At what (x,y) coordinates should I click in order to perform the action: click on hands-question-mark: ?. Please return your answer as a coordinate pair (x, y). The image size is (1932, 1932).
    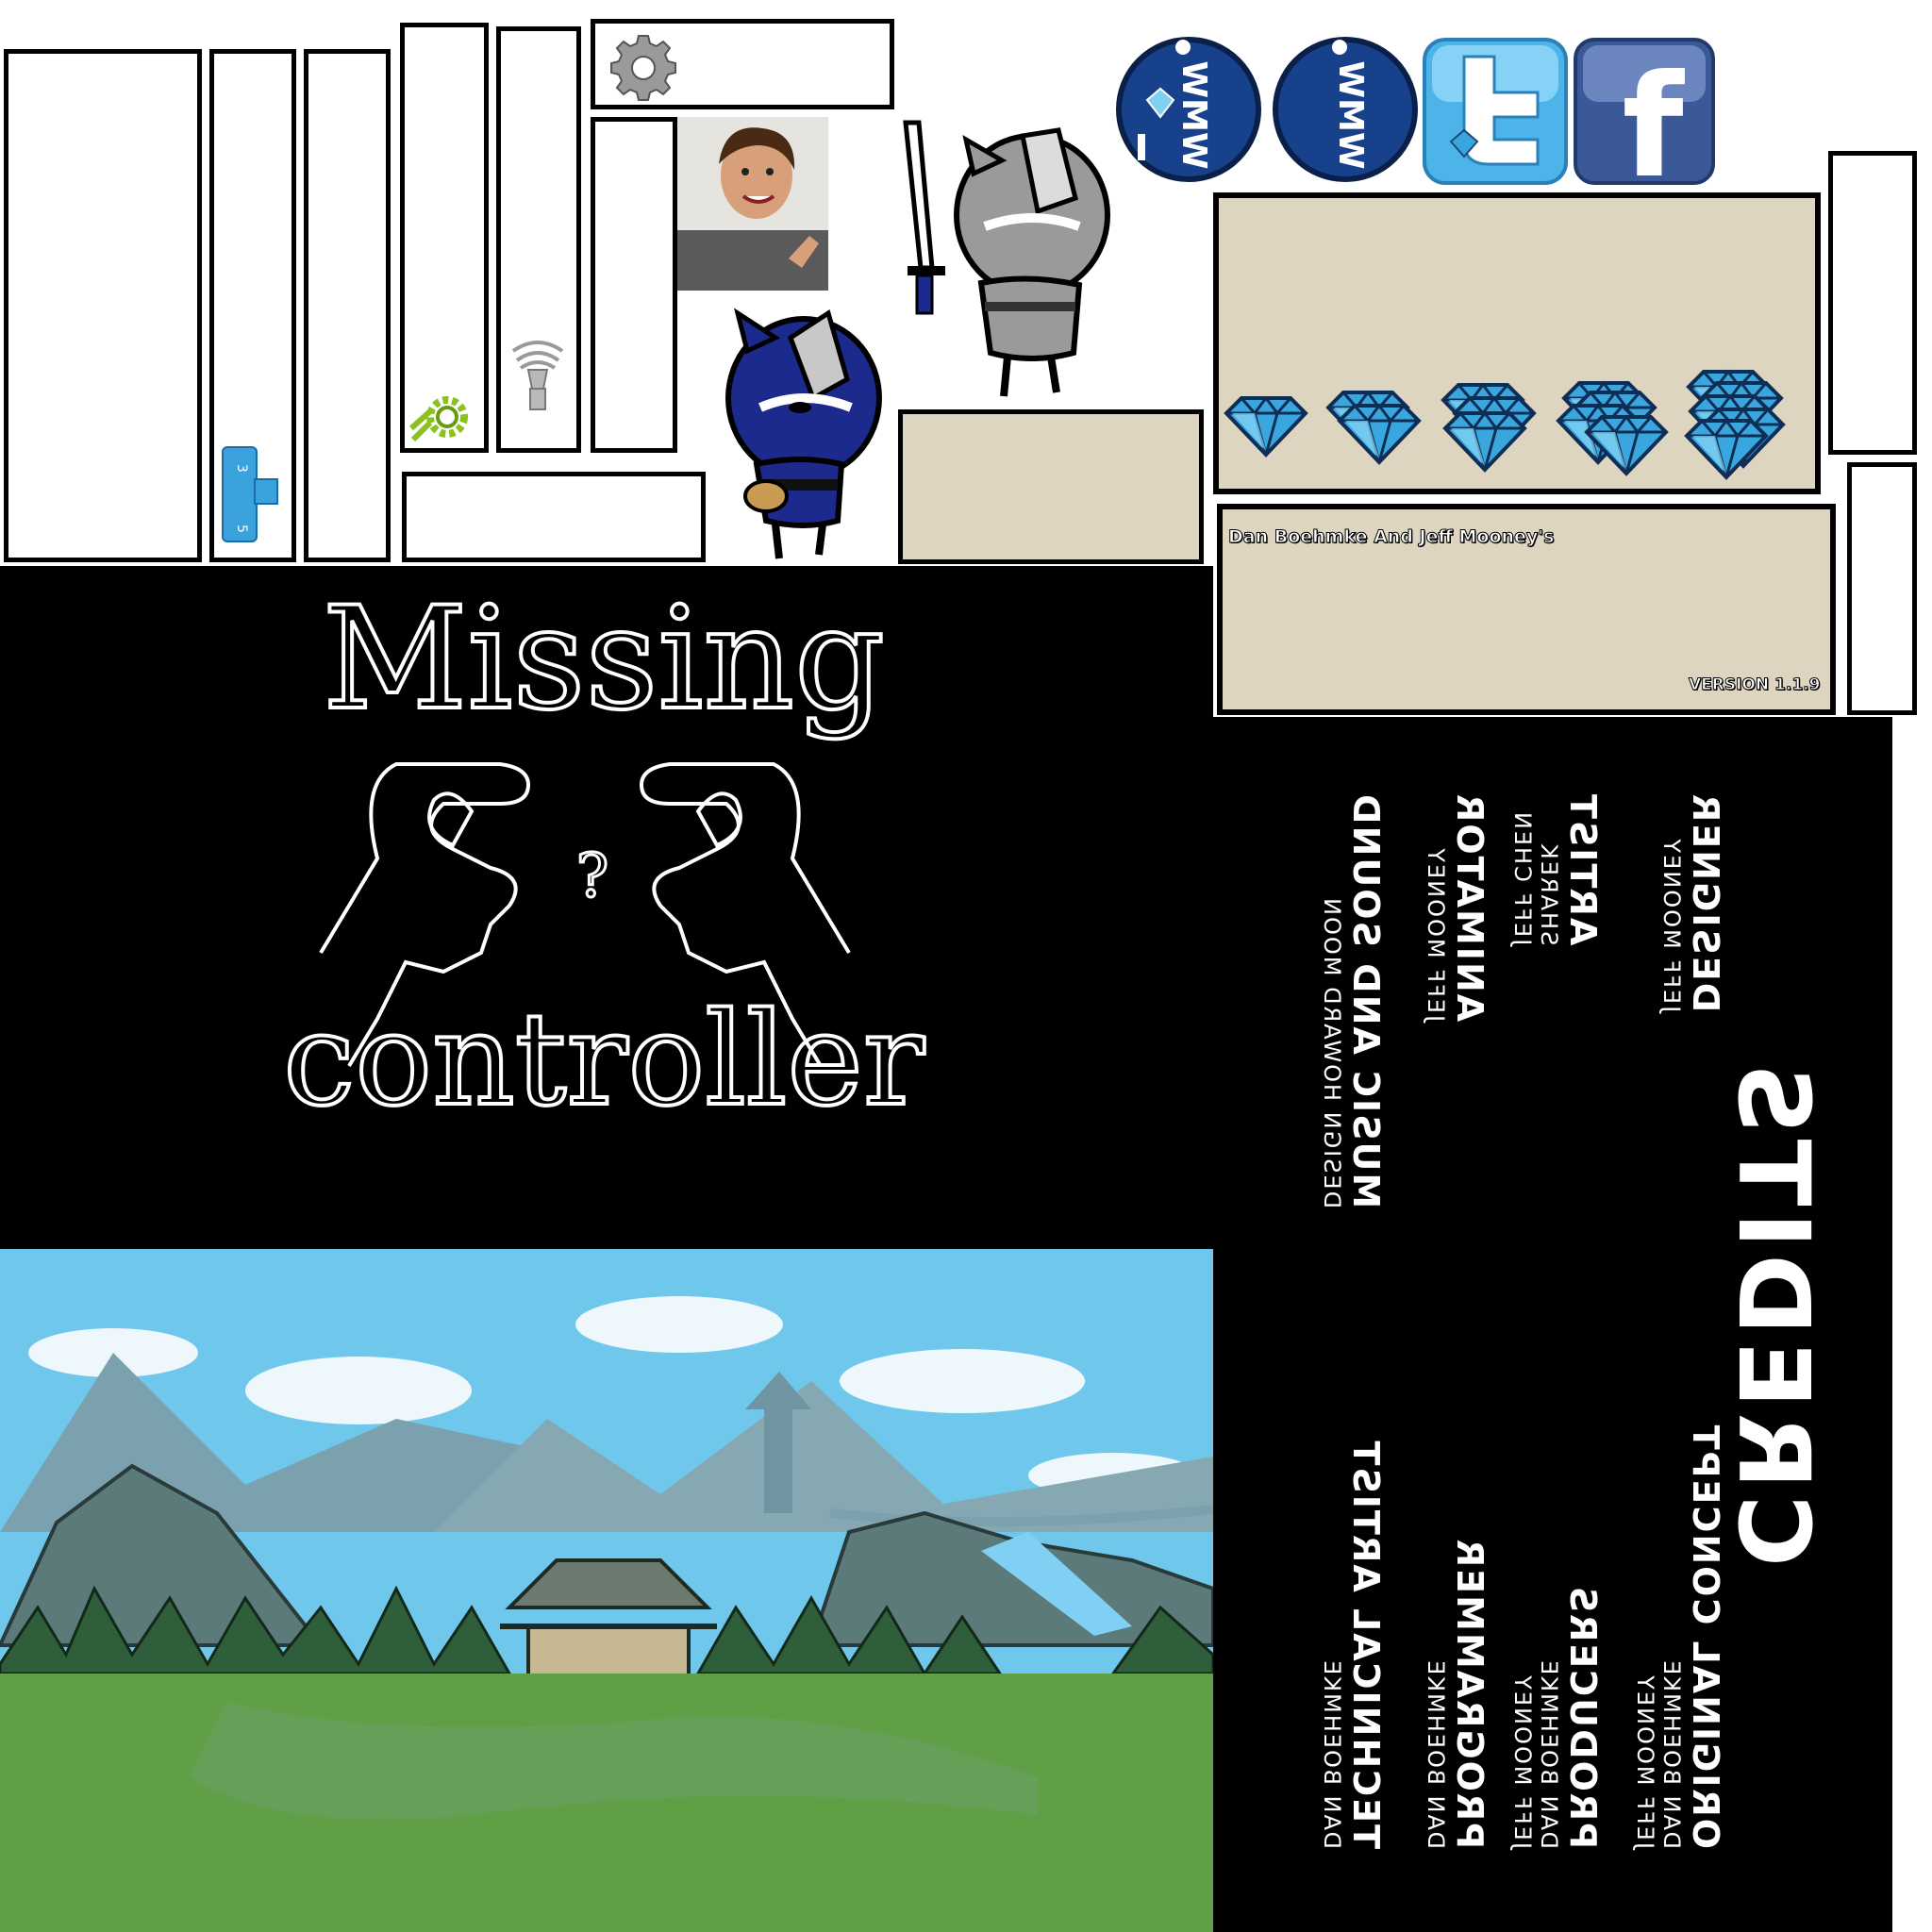
    Looking at the image, I should click on (592, 876).